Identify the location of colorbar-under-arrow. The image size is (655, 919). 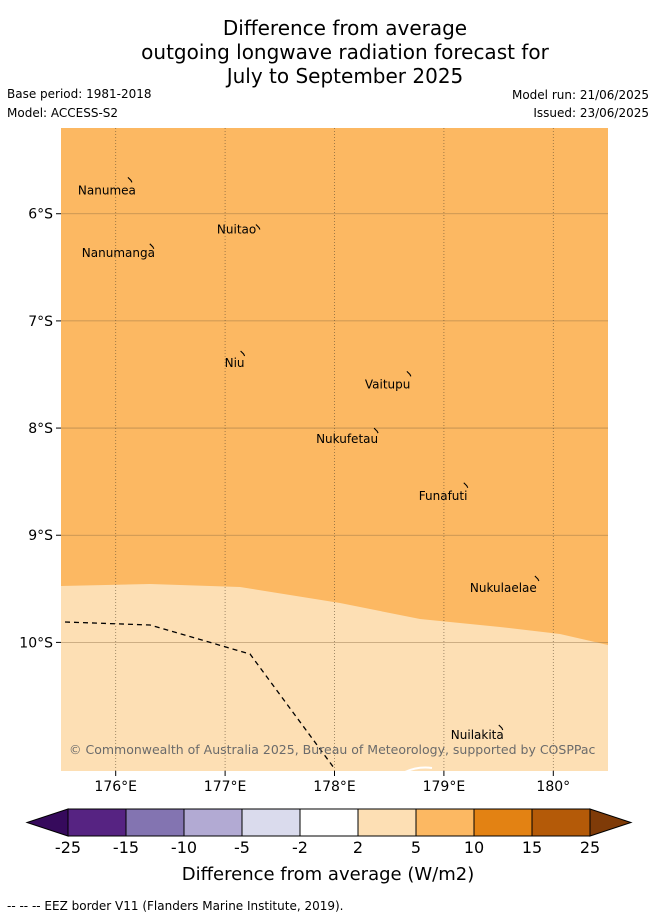
(47, 822).